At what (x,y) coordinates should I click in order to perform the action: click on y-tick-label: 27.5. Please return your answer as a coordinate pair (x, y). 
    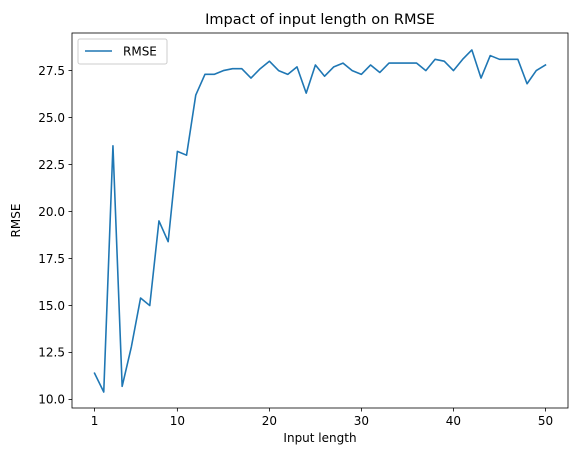
    Looking at the image, I should click on (51, 71).